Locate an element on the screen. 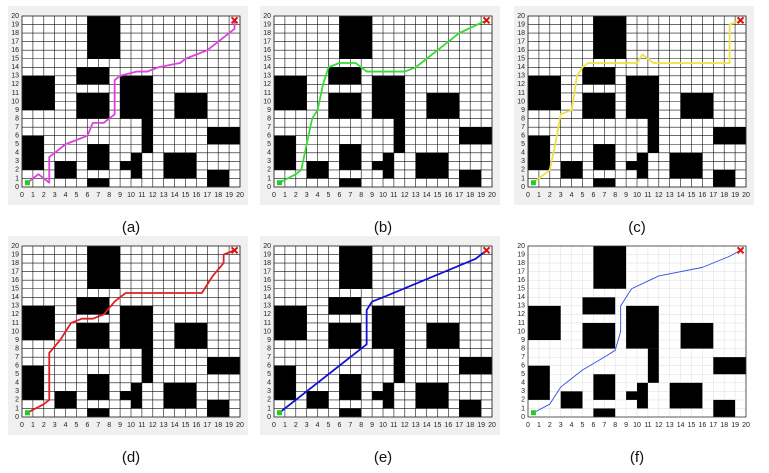 This screenshot has width=769, height=473. panel-label: (a) is located at coordinates (131, 227).